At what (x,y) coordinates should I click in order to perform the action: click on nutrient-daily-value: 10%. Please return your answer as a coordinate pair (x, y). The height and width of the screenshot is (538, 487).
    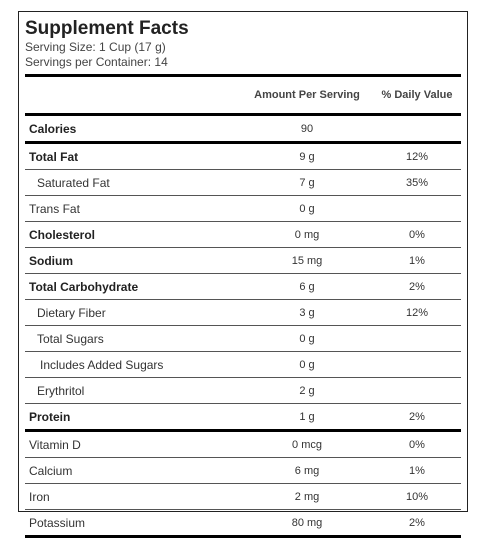
    Looking at the image, I should click on (417, 496).